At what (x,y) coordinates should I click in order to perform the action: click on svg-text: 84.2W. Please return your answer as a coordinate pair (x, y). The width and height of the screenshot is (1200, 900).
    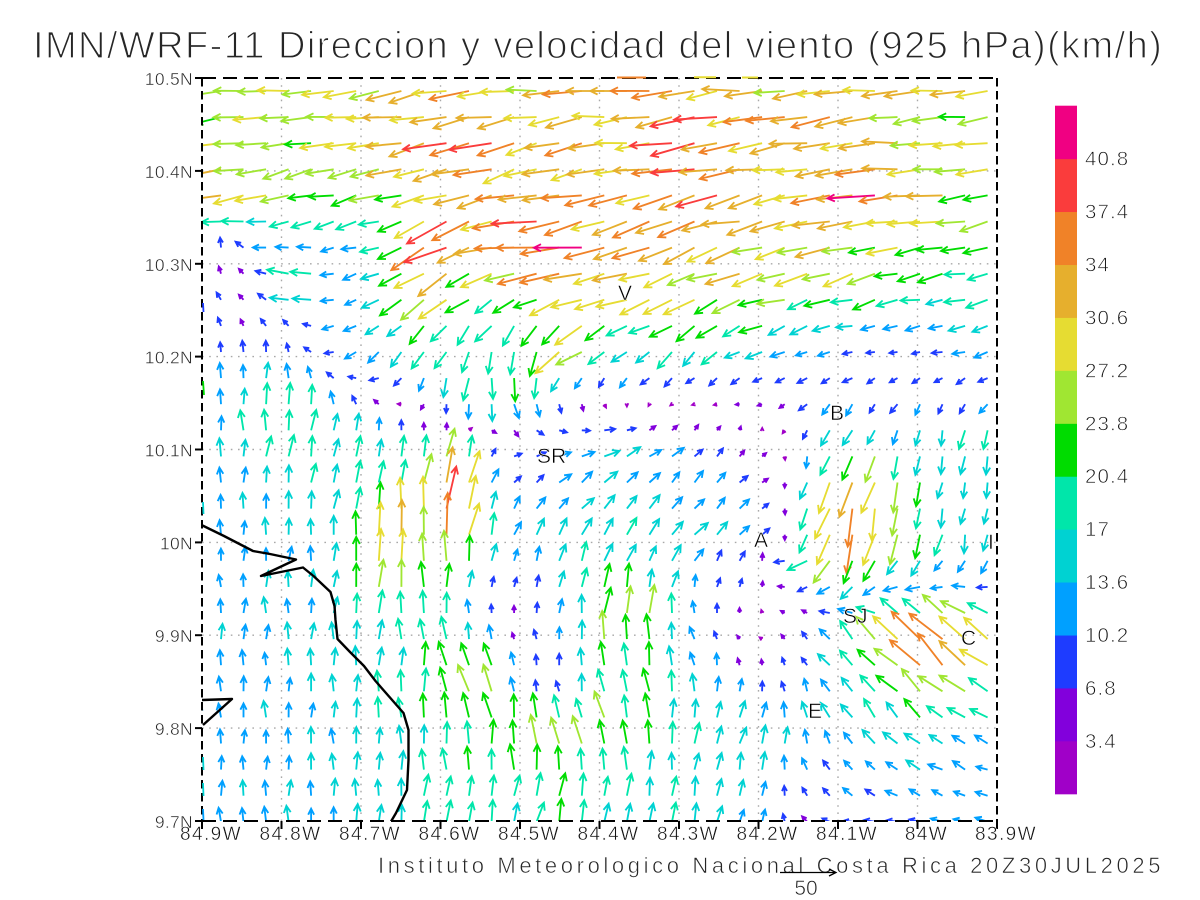
    Looking at the image, I should click on (768, 834).